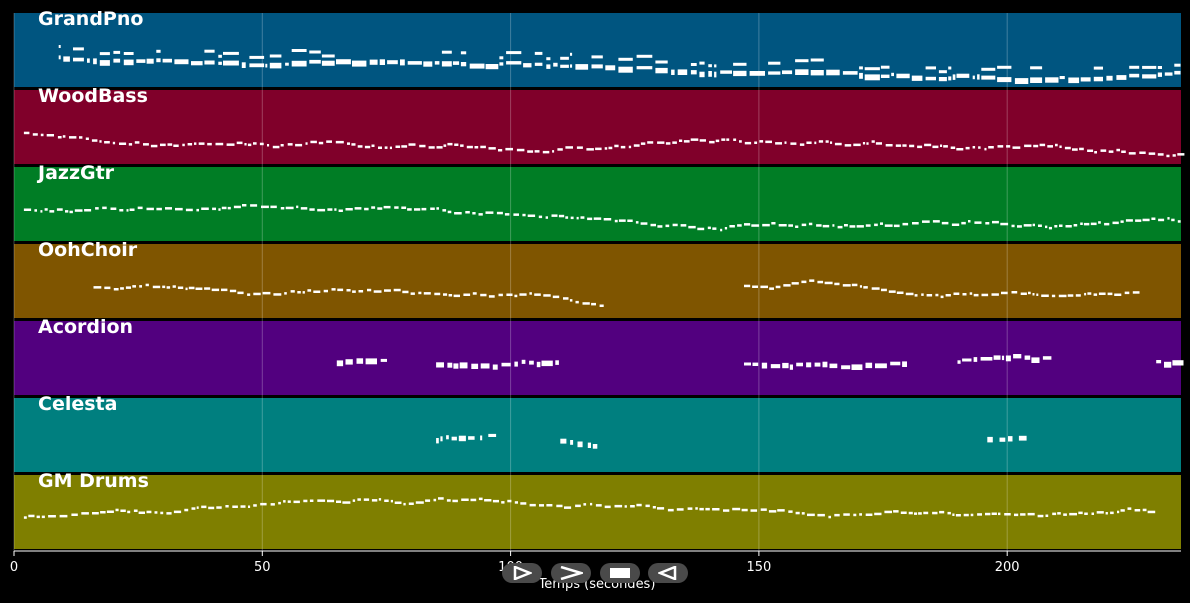 The image size is (1190, 603). What do you see at coordinates (522, 573) in the screenshot?
I see `play-button` at bounding box center [522, 573].